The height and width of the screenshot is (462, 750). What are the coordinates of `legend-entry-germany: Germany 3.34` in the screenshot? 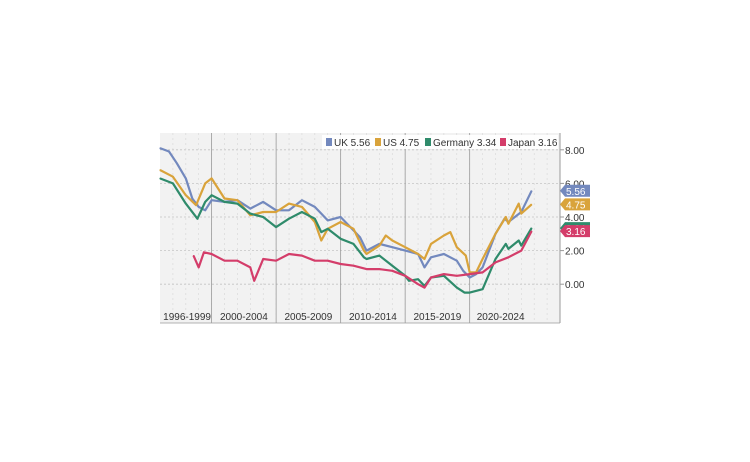 It's located at (465, 143).